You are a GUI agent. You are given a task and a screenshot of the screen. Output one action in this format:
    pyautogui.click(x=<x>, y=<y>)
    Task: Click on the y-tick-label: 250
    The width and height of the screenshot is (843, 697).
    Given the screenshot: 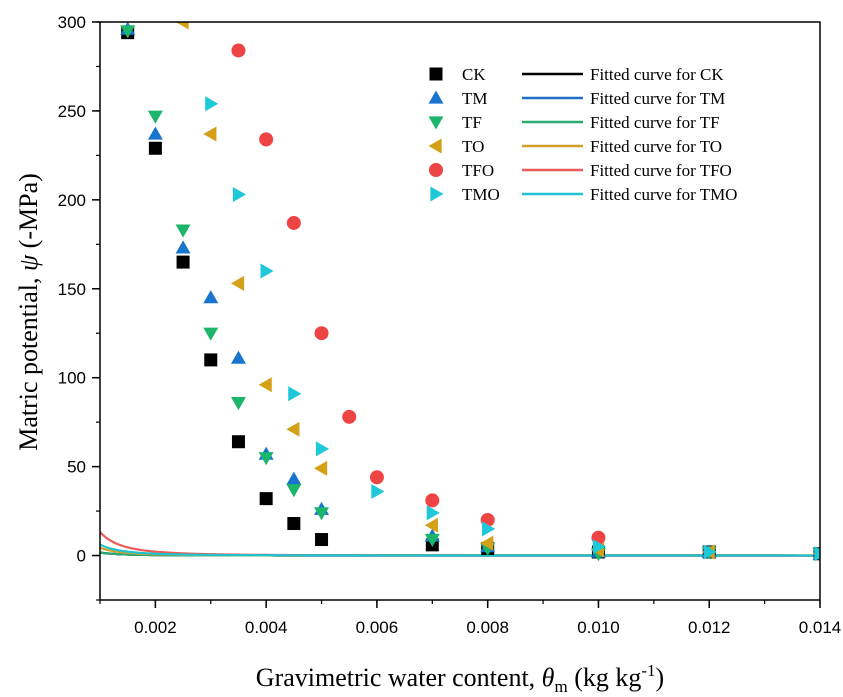 What is the action you would take?
    pyautogui.click(x=72, y=111)
    